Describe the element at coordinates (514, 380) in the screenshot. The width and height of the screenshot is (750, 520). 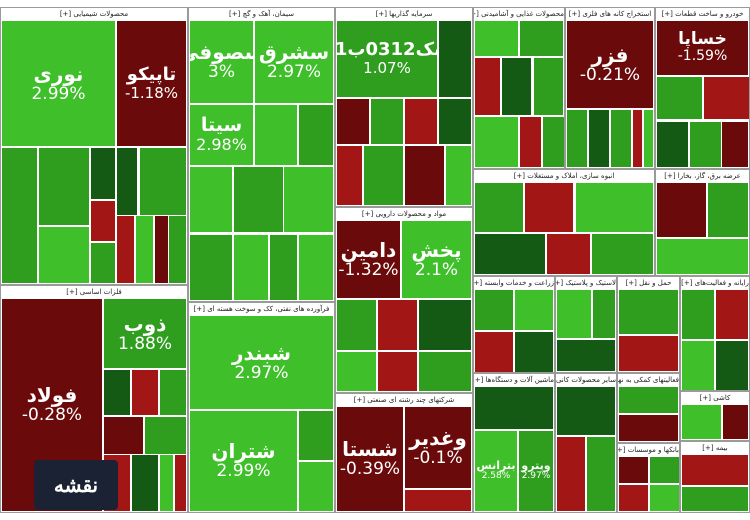
I see `sector-title: ماشین آلات و دستگاه‌ها [+]` at that location.